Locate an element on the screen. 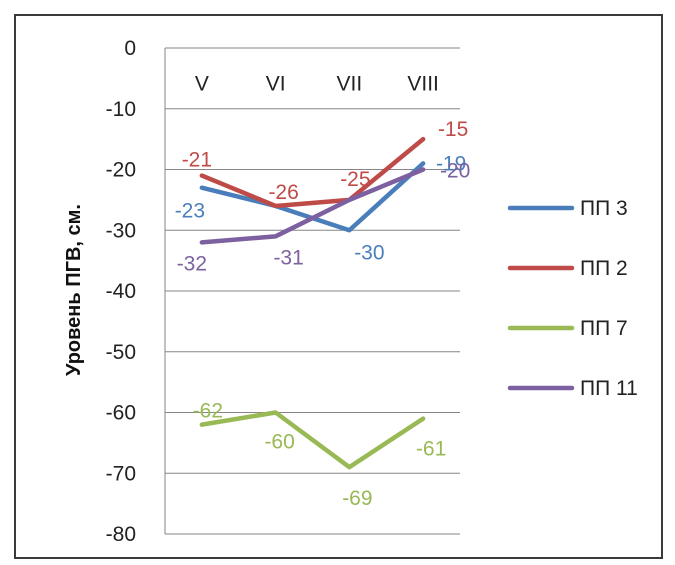  data-label: -20 is located at coordinates (455, 171).